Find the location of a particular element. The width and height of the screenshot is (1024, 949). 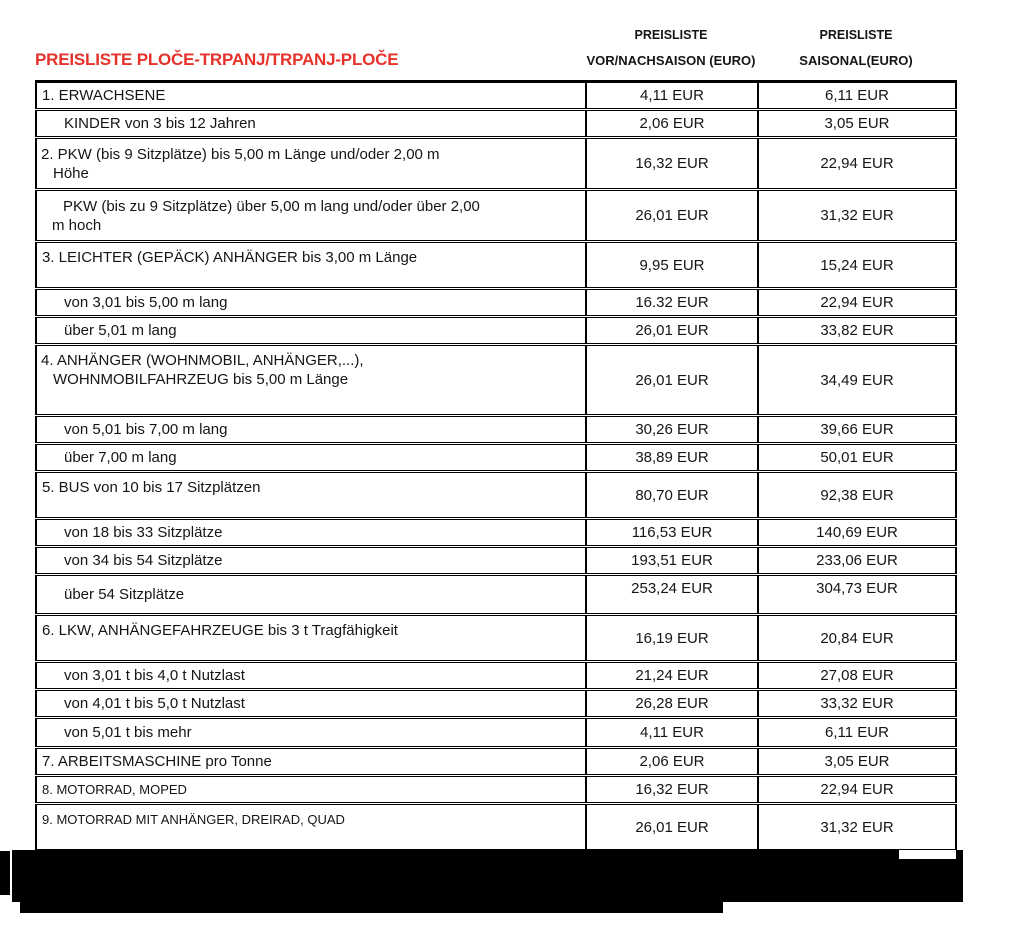

row-label-cell: über 54 Sitzplätze is located at coordinates (311, 594).